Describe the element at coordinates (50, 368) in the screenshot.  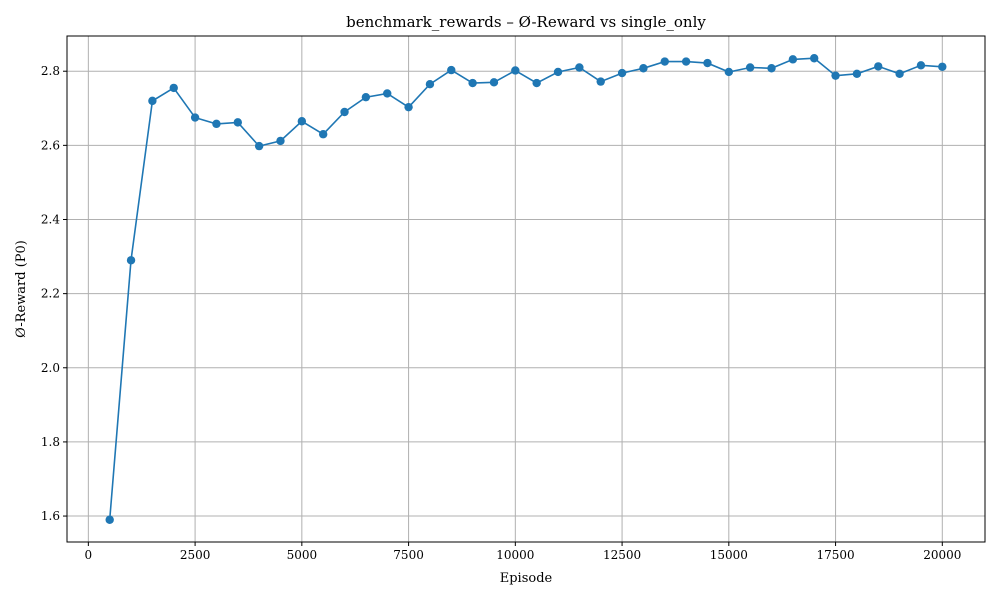
I see `y-tick-label: 2.0` at that location.